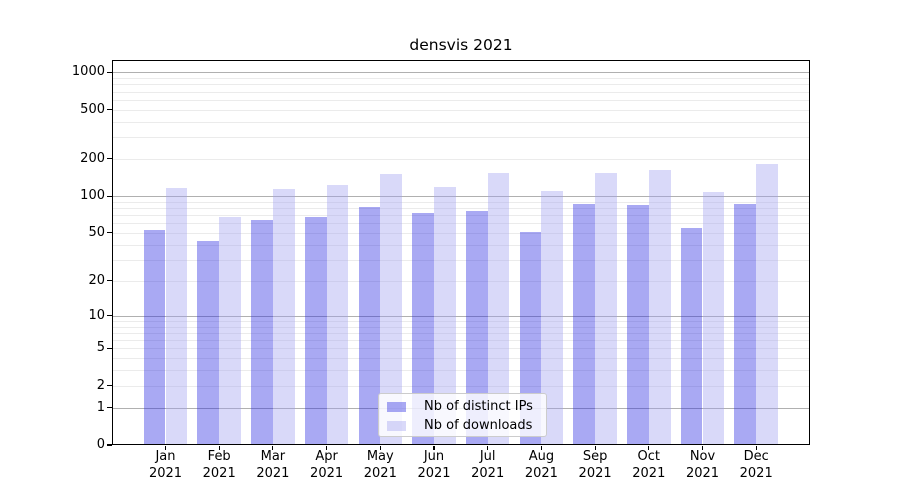 The width and height of the screenshot is (900, 500). What do you see at coordinates (165, 465) in the screenshot?
I see `x-tick-label-jan: Jan 2021` at bounding box center [165, 465].